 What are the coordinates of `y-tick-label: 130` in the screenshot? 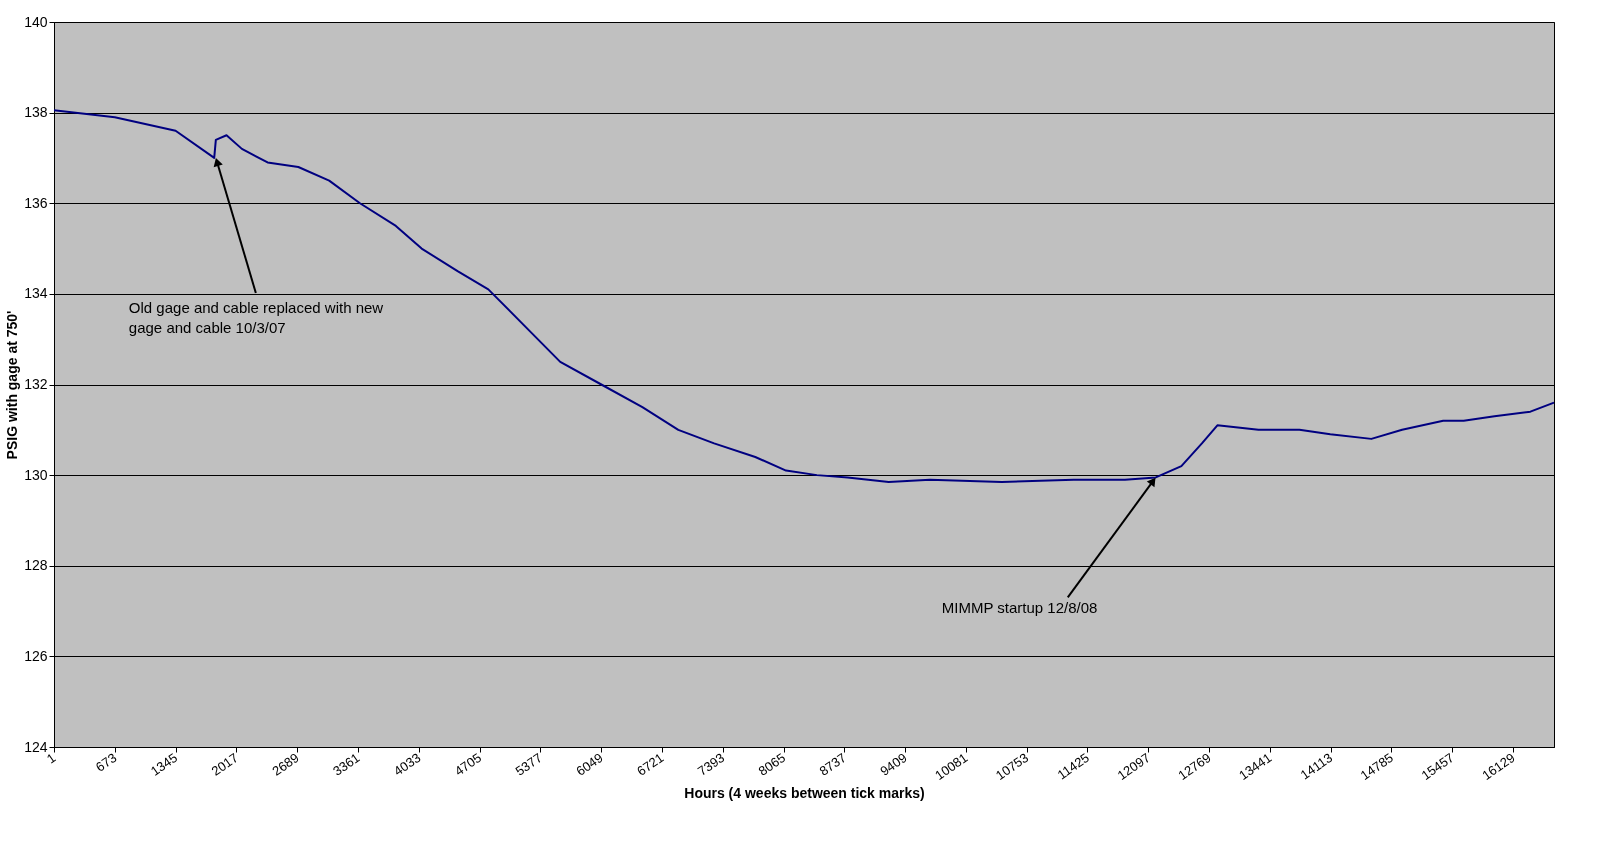 It's located at (36, 474).